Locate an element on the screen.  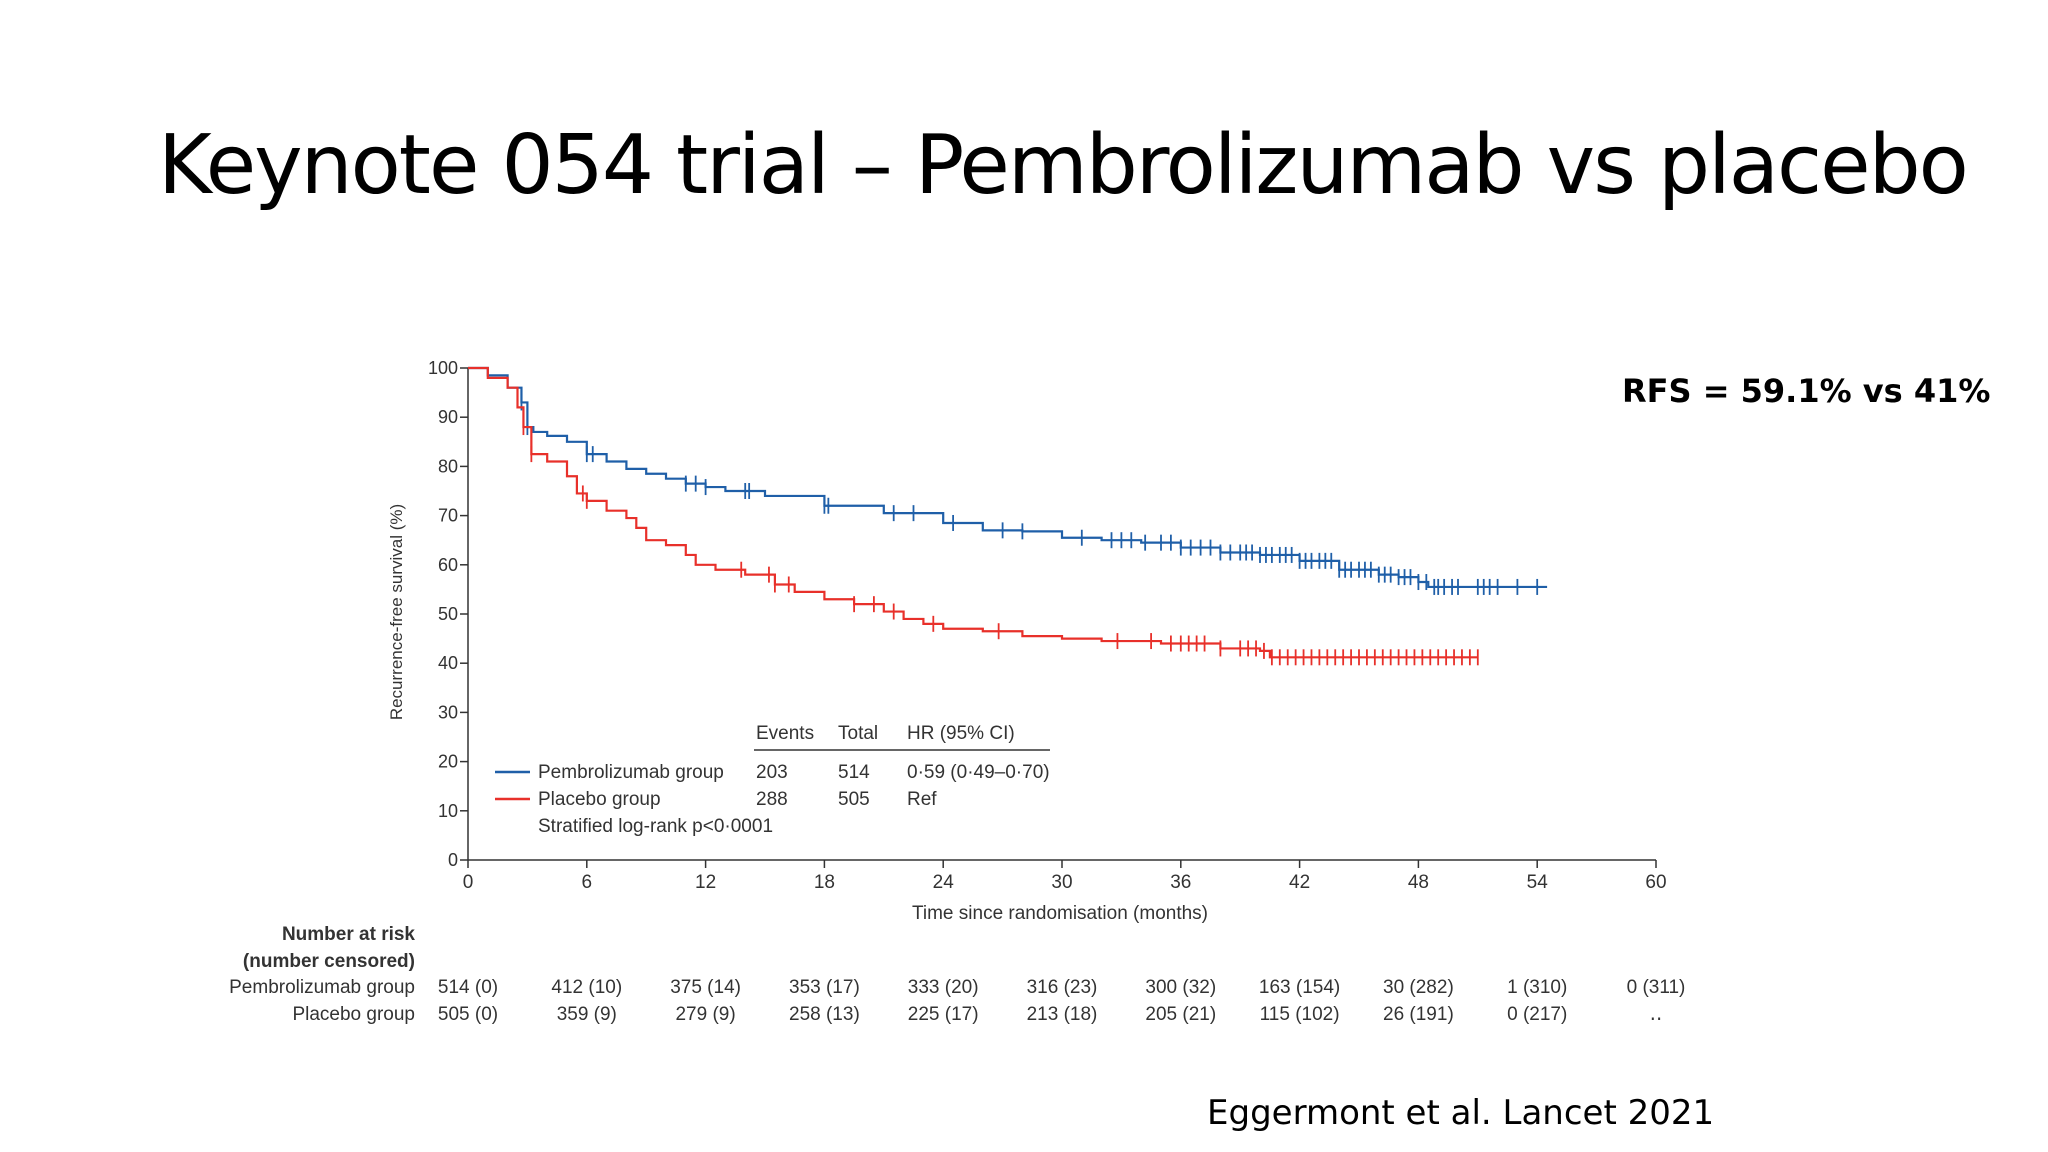
risk-value-placebo: 279 (9) is located at coordinates (705, 1014).